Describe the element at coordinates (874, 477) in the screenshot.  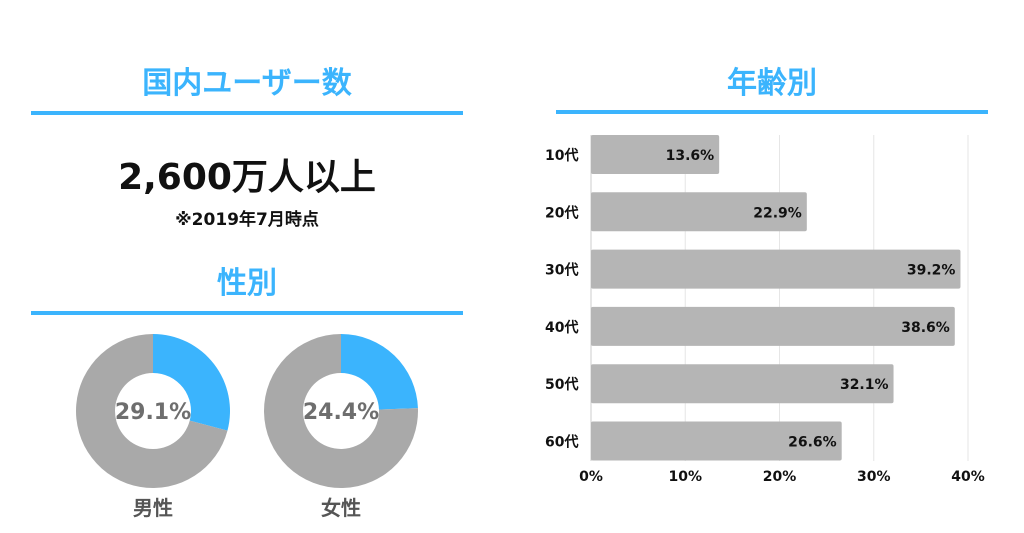
I see `x-tick-label: 30%` at that location.